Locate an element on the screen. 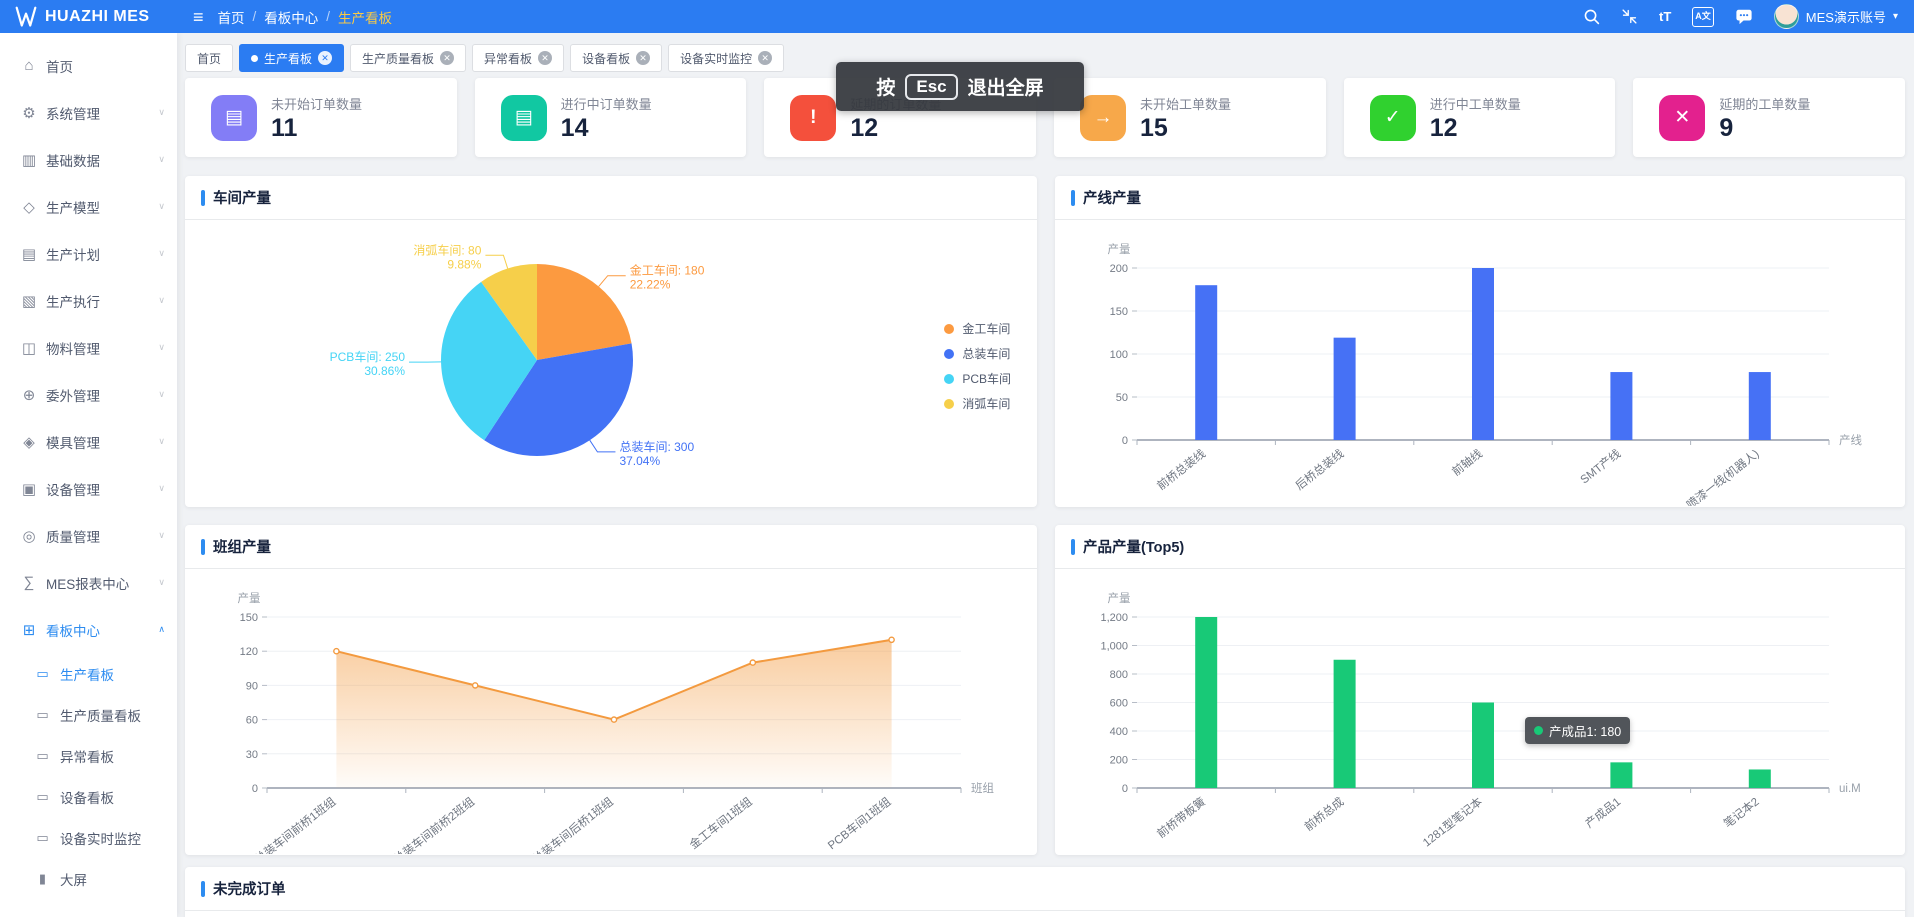  breadcrumb-item: 看板中心 is located at coordinates (291, 18).